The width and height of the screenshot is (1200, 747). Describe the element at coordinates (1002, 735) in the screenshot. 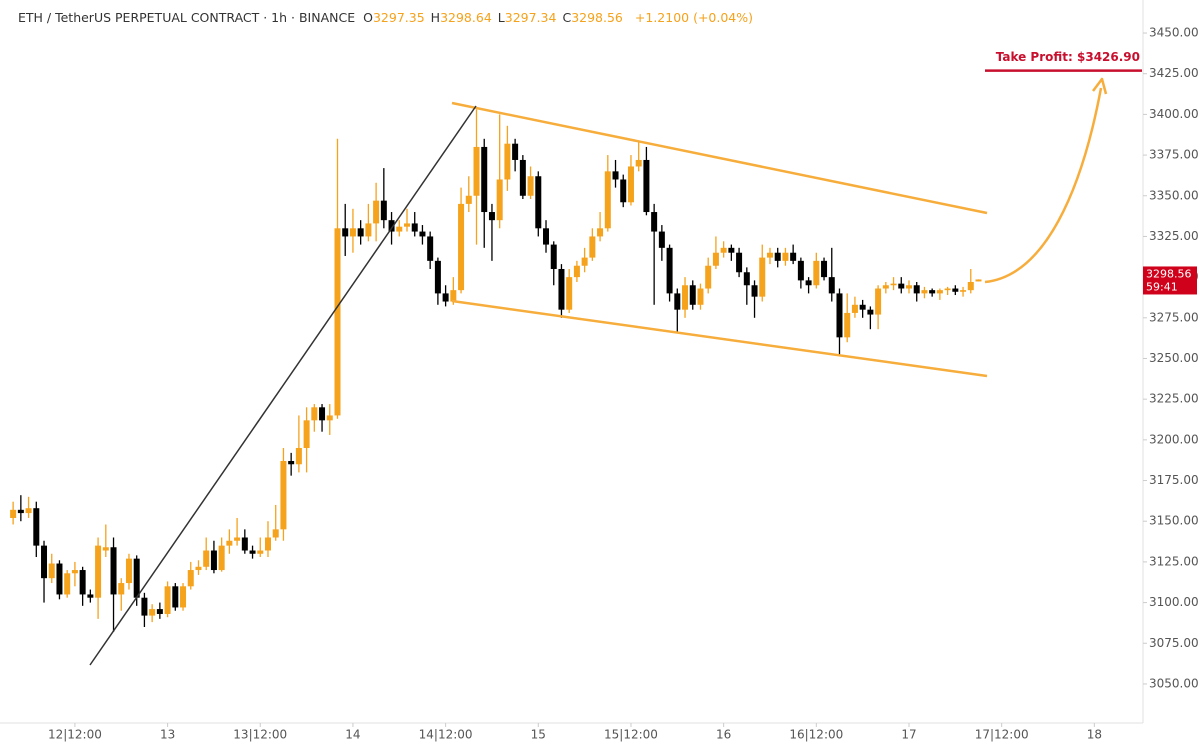

I see `x-tick-label: 17|12:00` at that location.